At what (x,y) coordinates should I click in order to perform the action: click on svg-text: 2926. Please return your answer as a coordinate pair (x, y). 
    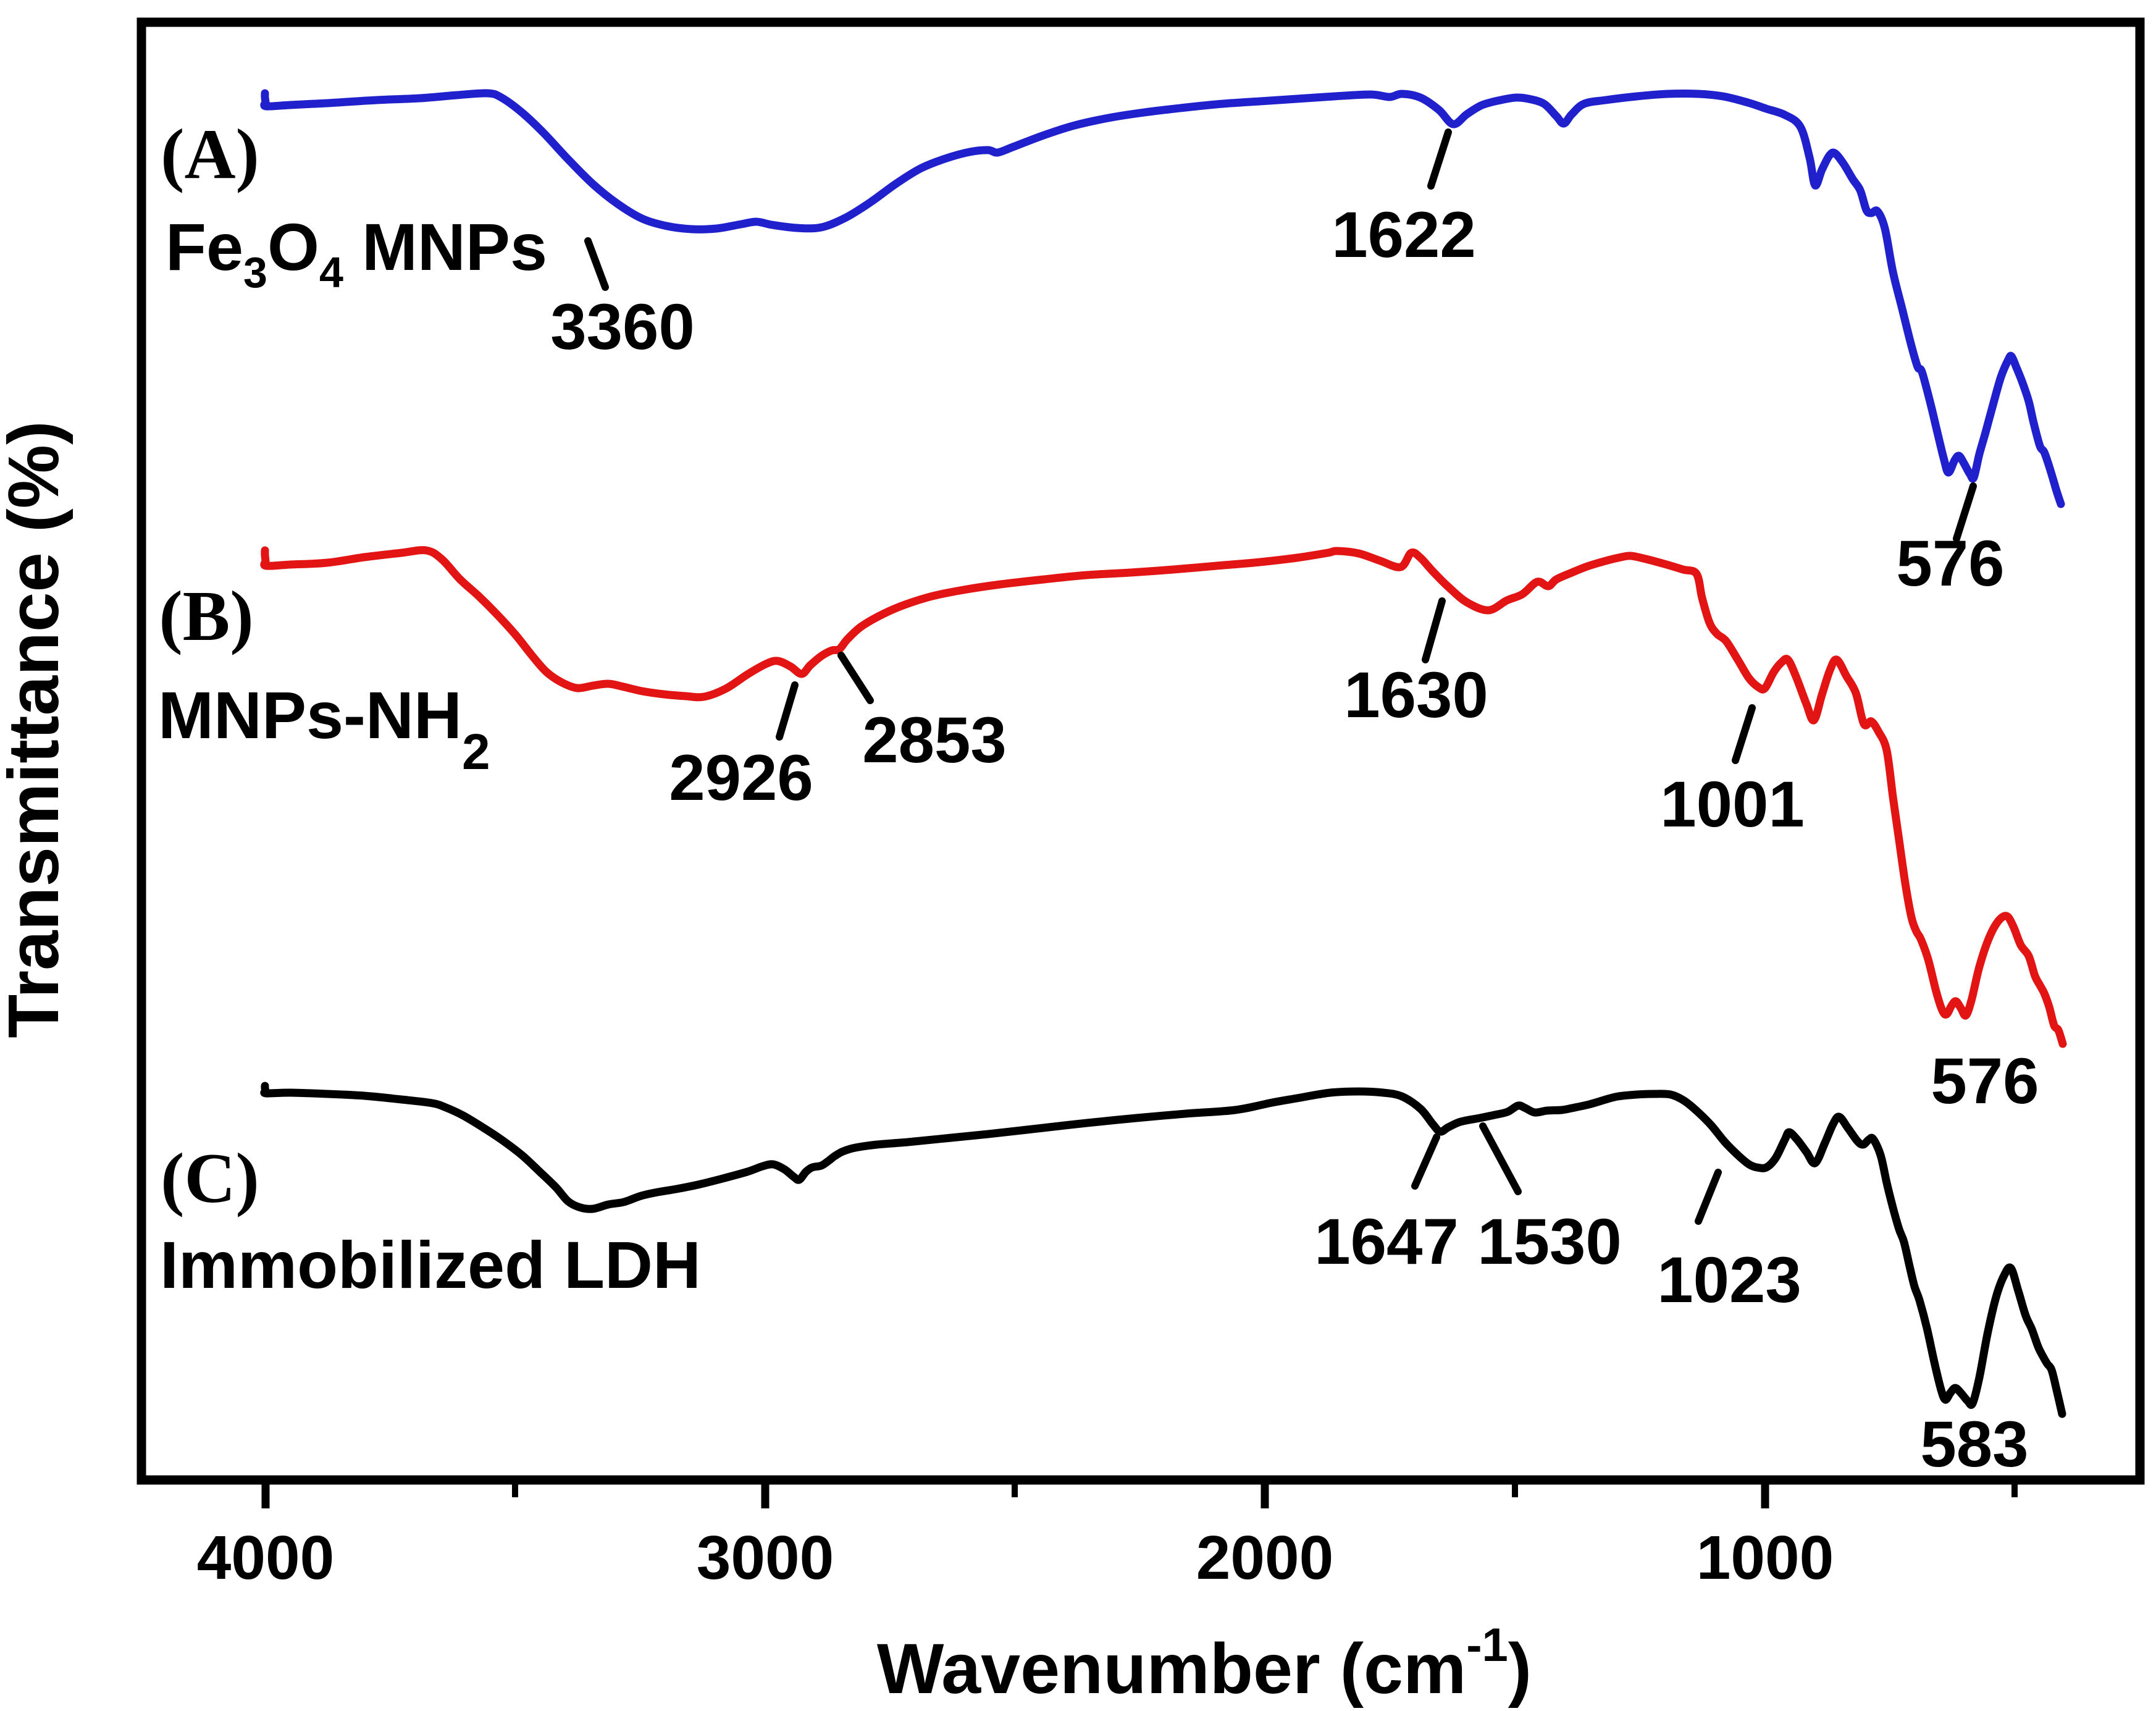
    Looking at the image, I should click on (741, 778).